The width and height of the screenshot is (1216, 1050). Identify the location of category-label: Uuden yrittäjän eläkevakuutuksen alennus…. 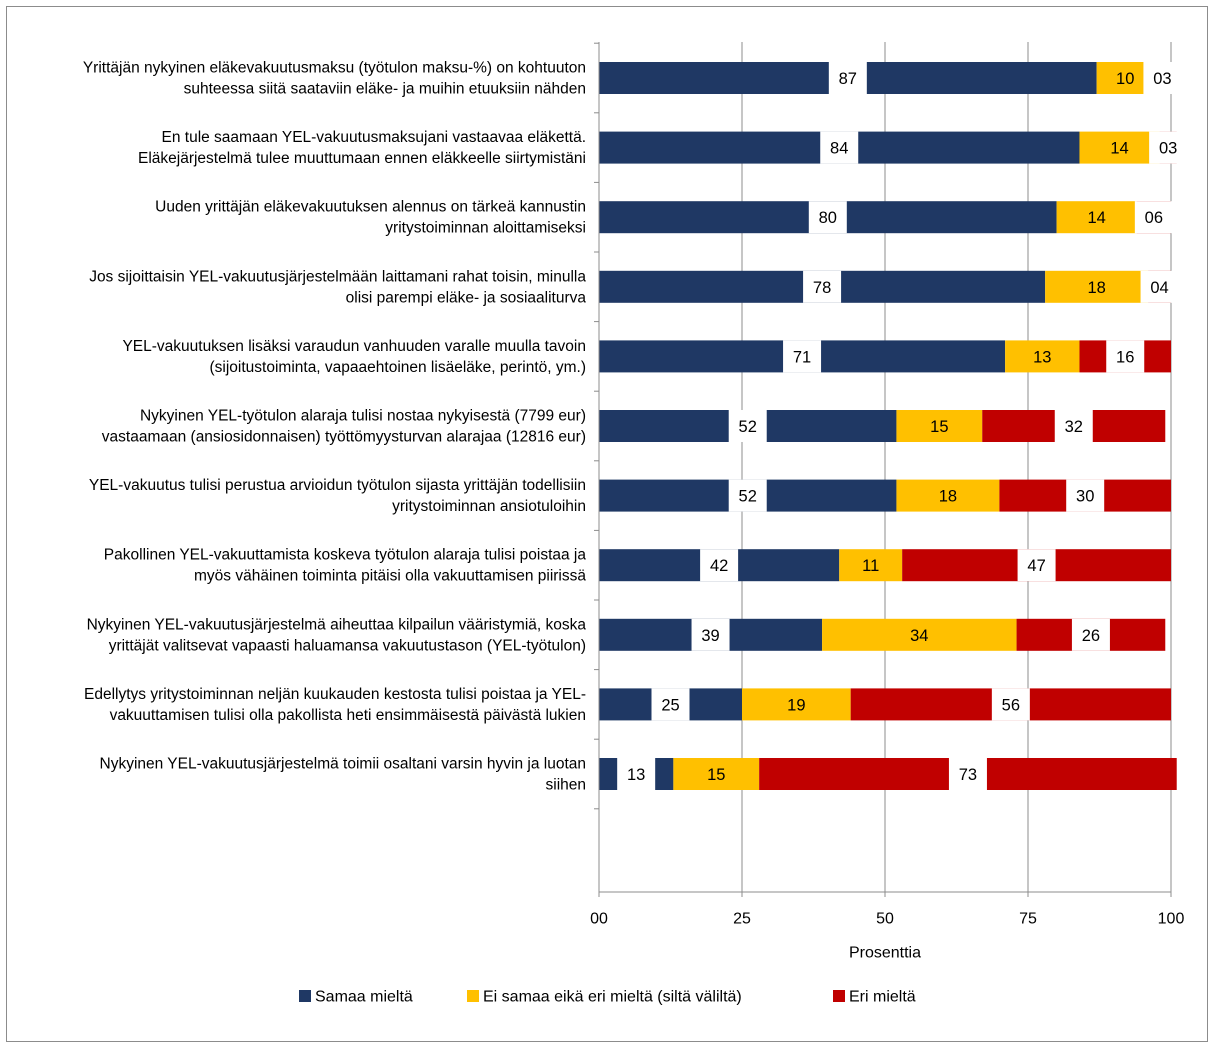
(370, 207).